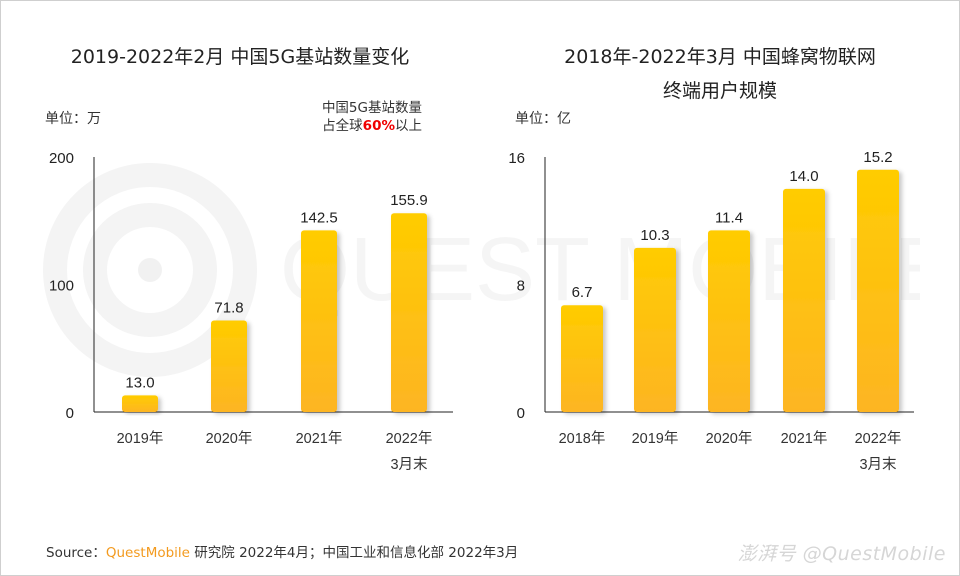 Image resolution: width=960 pixels, height=576 pixels. I want to click on bar-value-label: 142.5, so click(319, 217).